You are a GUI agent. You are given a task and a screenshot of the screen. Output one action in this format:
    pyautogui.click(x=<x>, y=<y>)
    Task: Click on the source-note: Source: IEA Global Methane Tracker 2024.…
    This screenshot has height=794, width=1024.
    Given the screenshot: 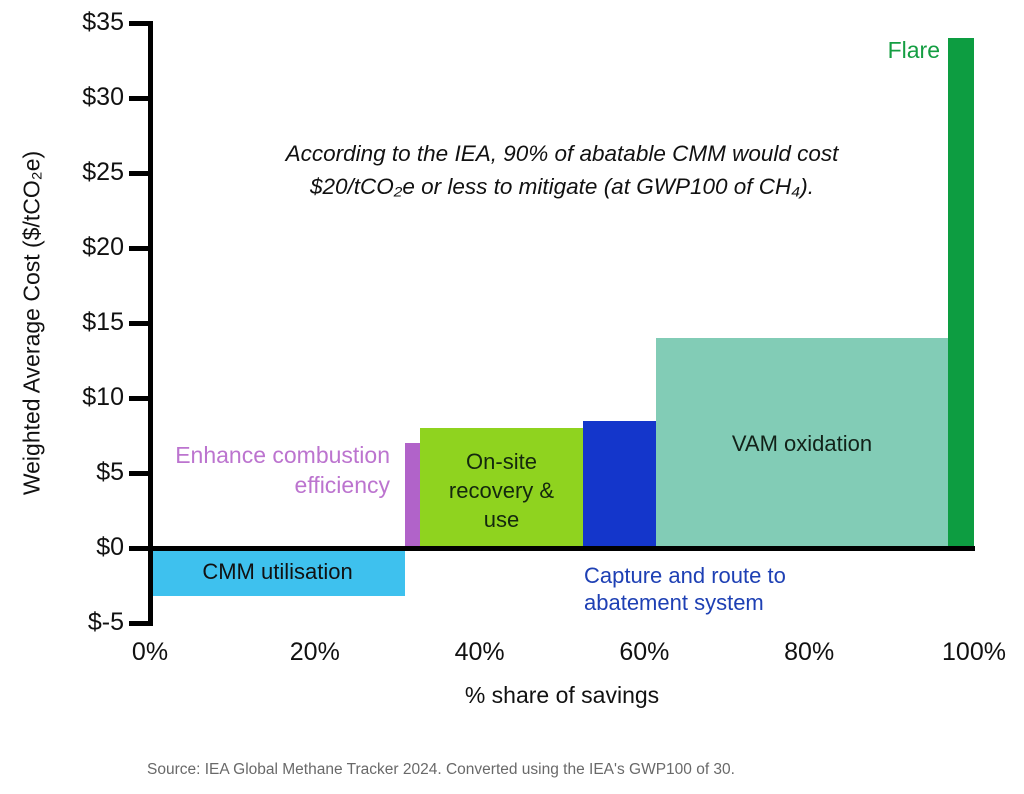 What is the action you would take?
    pyautogui.click(x=441, y=769)
    